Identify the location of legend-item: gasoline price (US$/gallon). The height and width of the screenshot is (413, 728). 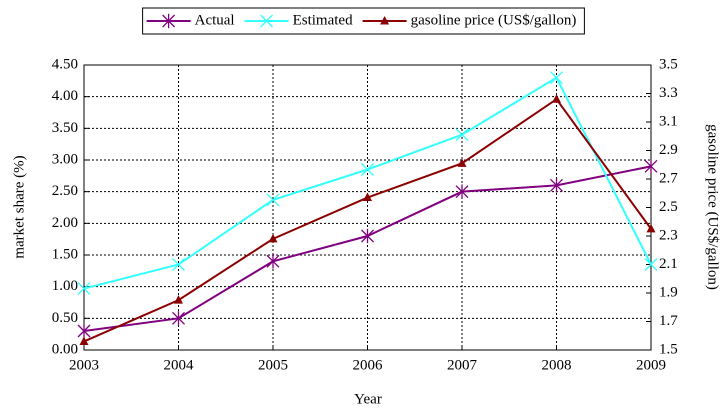
(469, 20).